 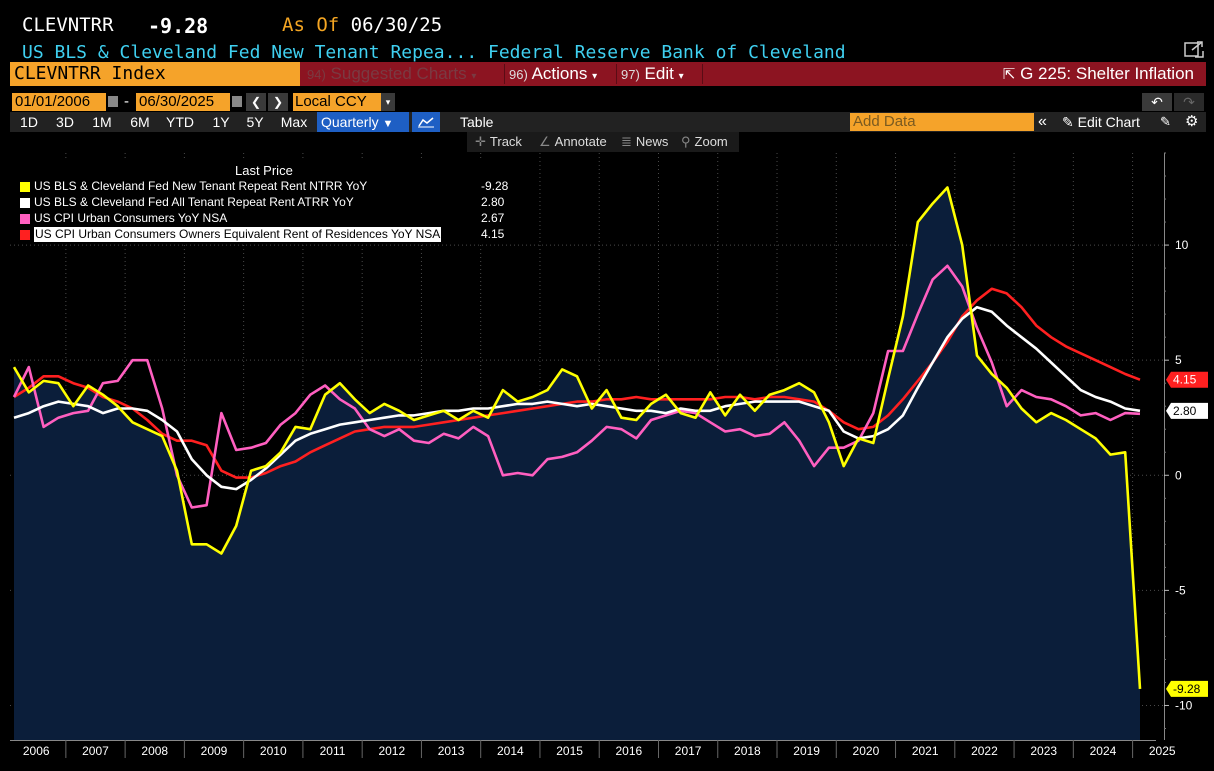 I want to click on actions-button: 96) Actions ▾, so click(x=553, y=74).